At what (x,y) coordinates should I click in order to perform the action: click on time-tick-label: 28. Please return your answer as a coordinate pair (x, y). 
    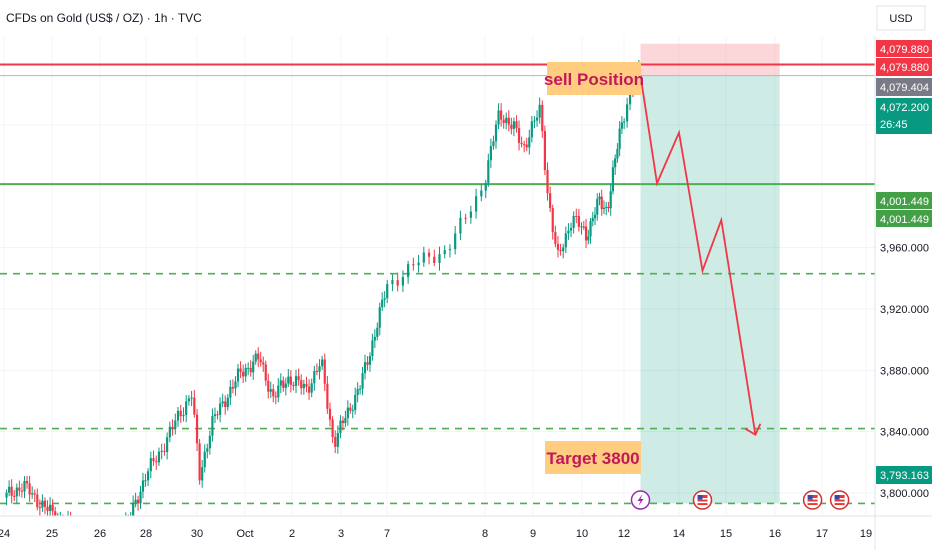
    Looking at the image, I should click on (146, 534).